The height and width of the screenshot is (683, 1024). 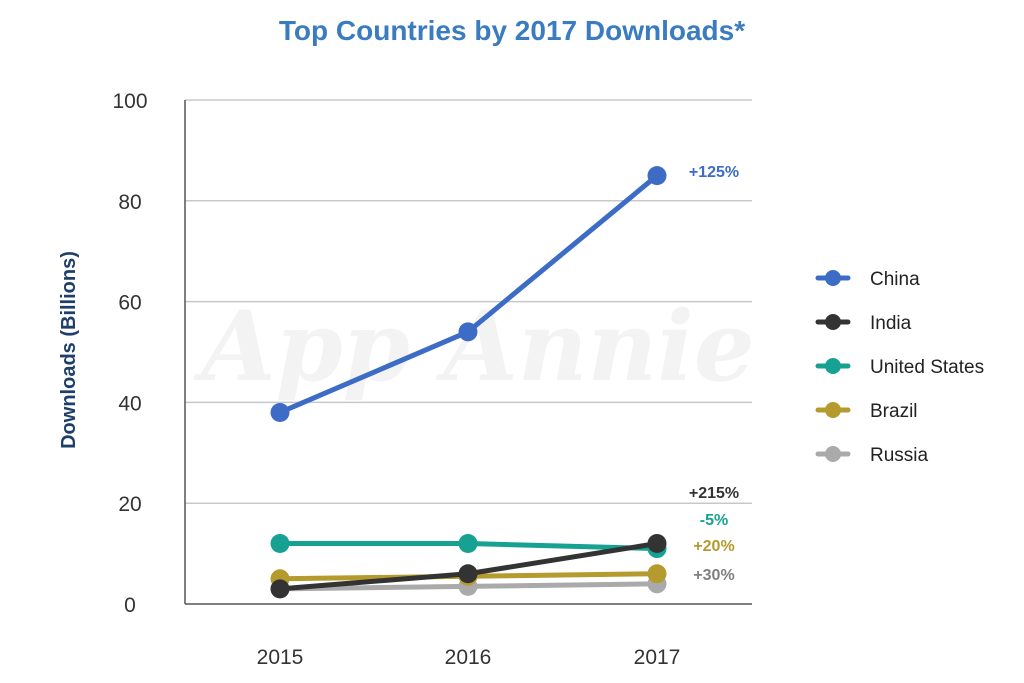 I want to click on y-tick-label: 80, so click(x=129, y=202).